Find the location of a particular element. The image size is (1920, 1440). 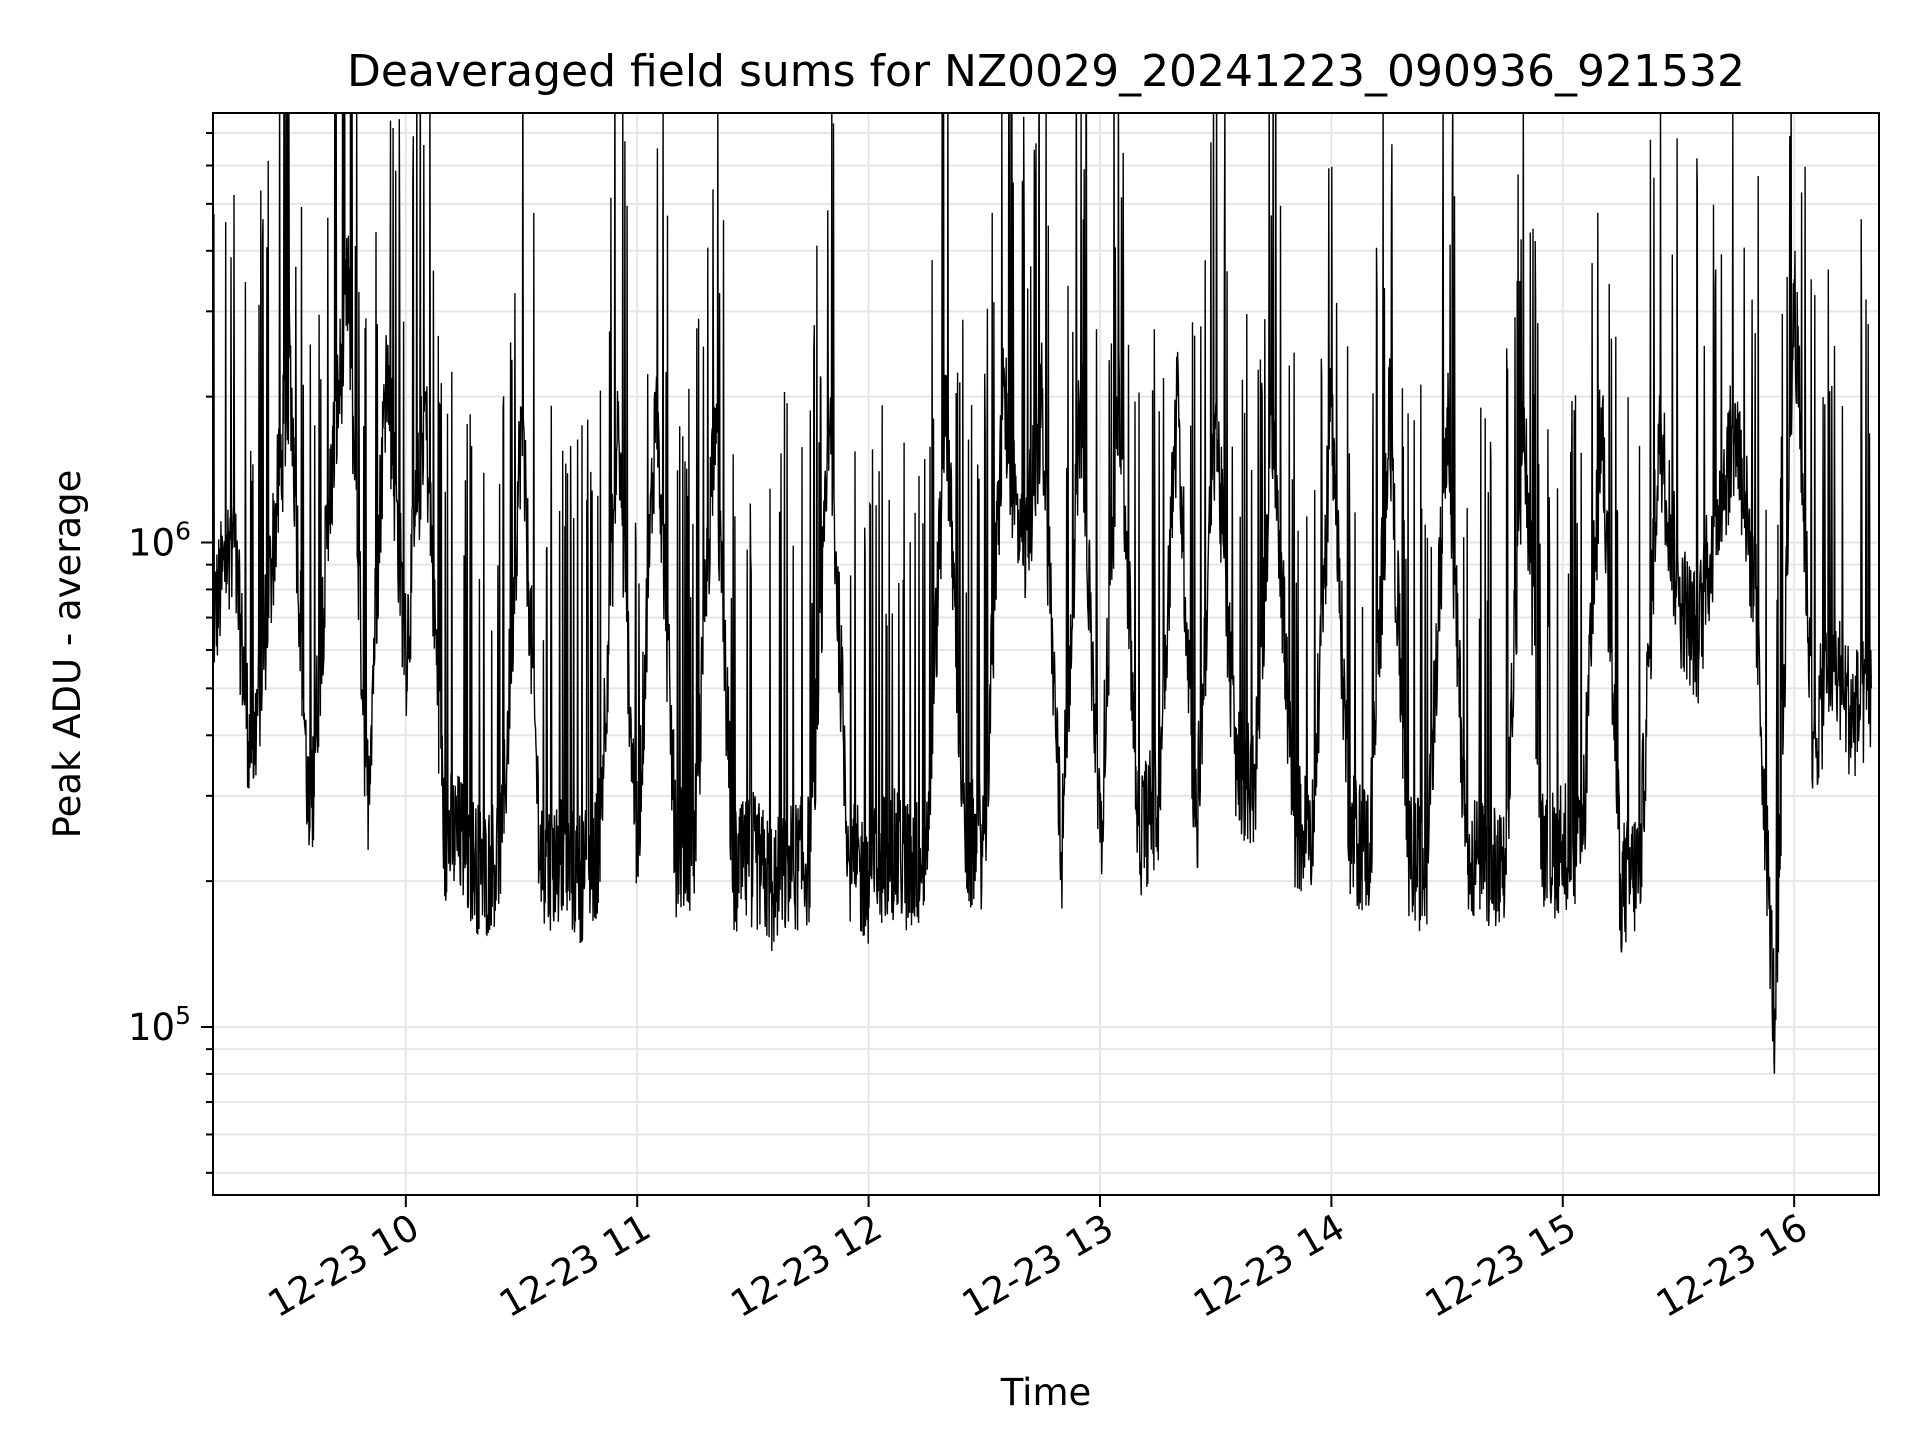

y-axis-label: Peak ADU - average is located at coordinates (67, 654).